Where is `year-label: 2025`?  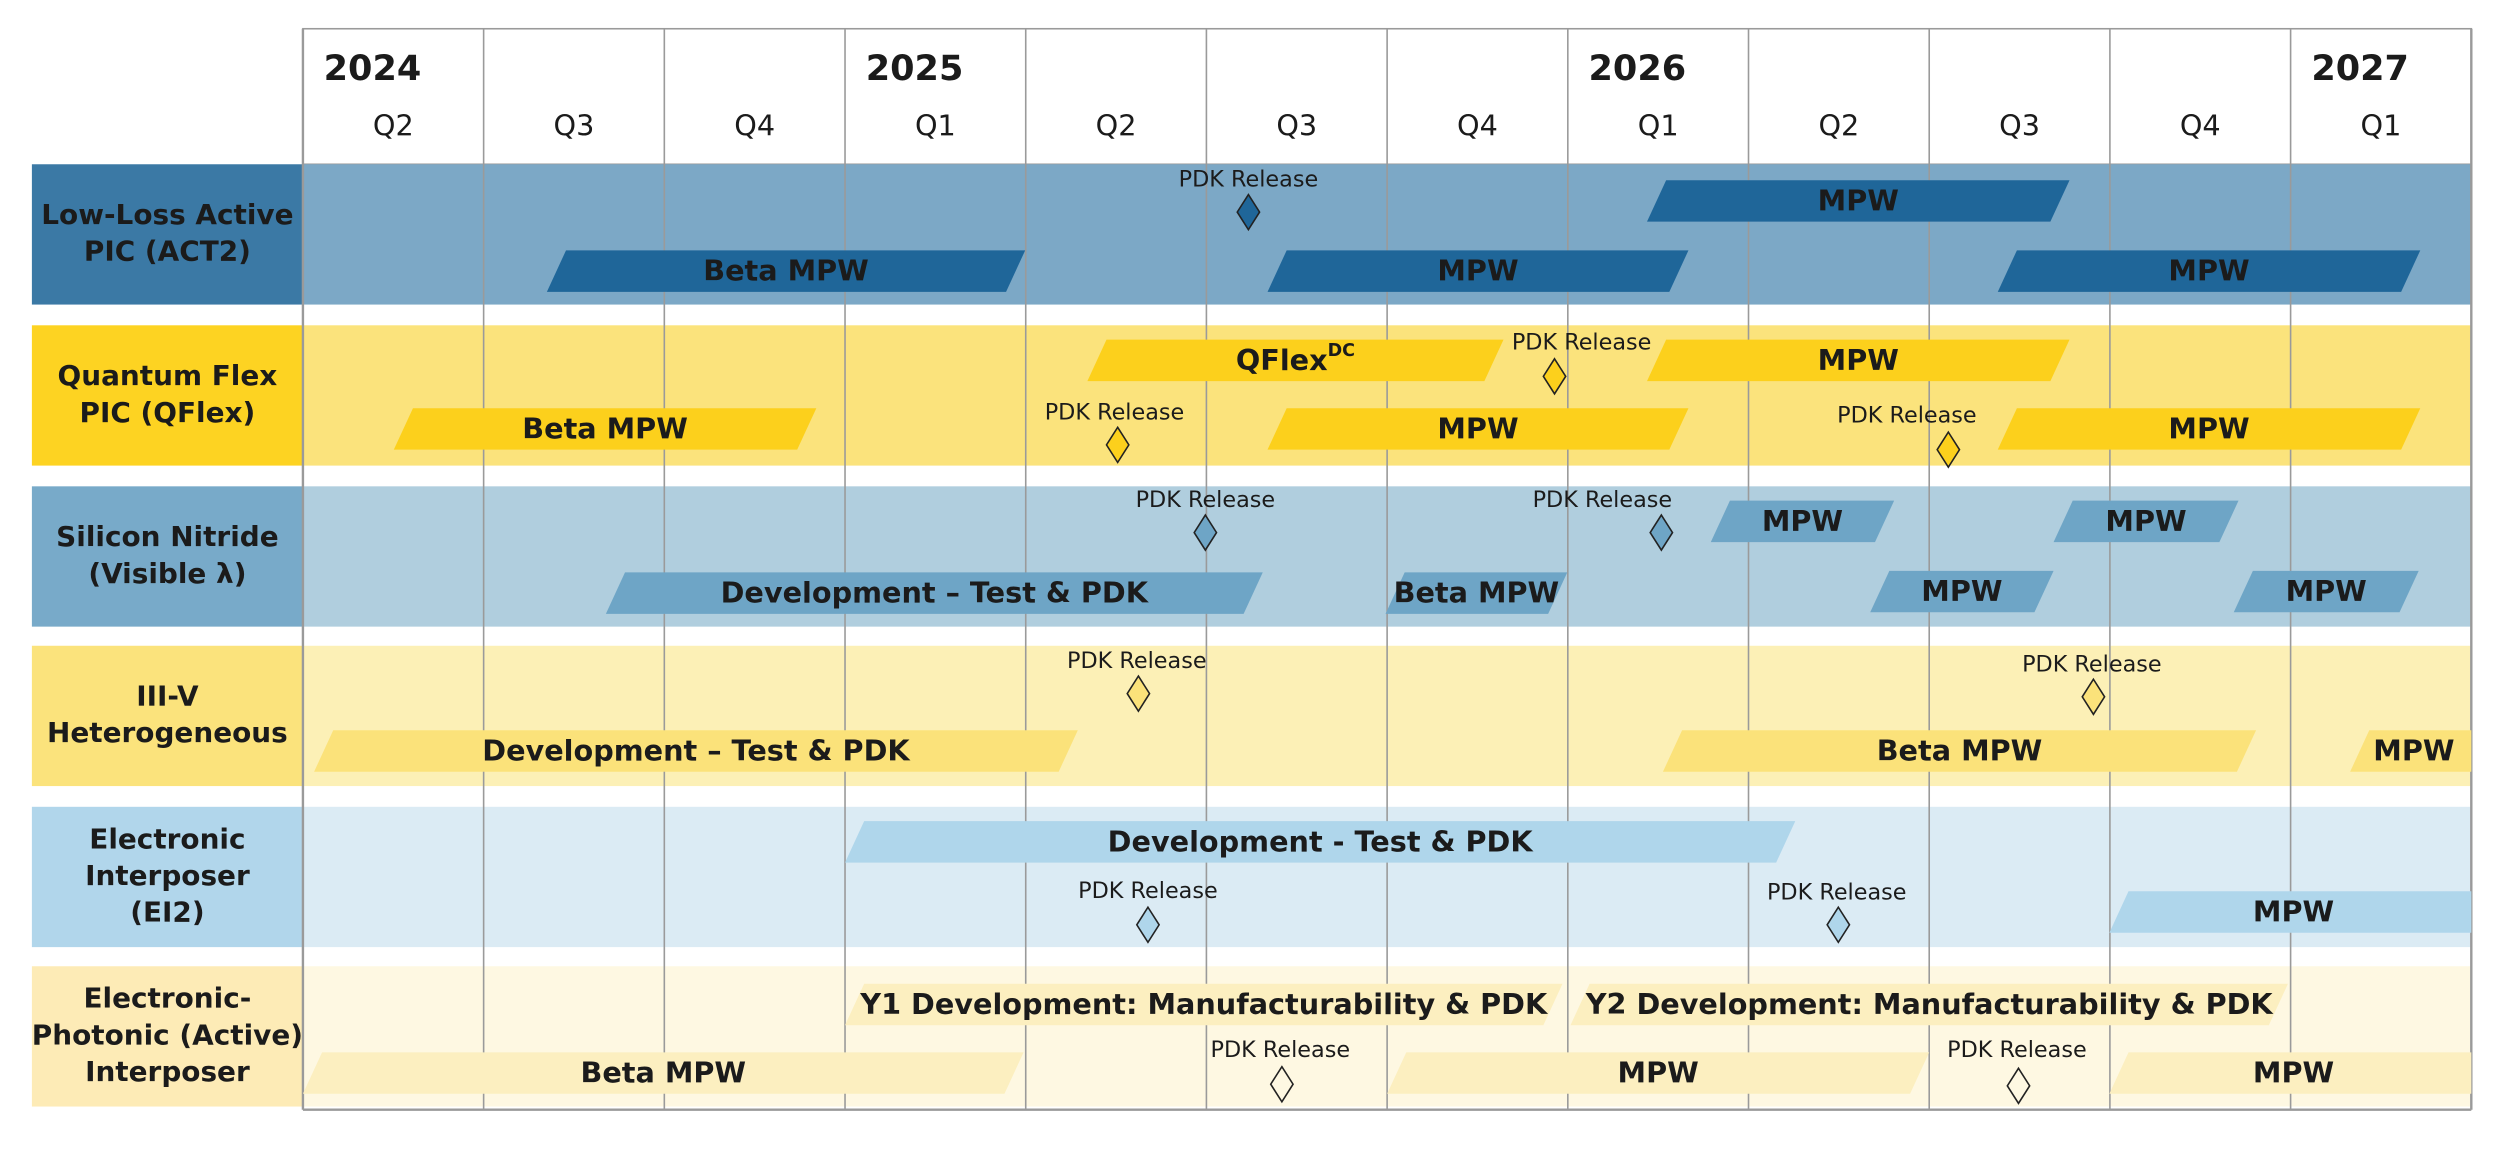 year-label: 2025 is located at coordinates (915, 68).